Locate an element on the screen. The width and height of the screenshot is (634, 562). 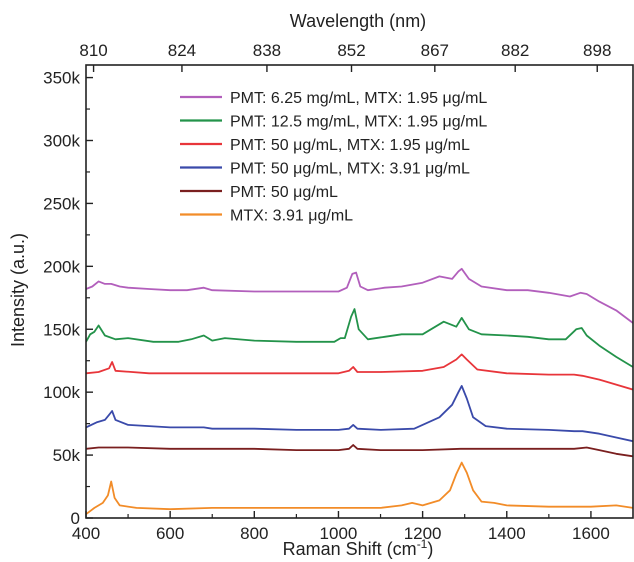
legend-label-2: PMT: 12.5 mg/mL, MTX: 1.95 μg/mL is located at coordinates (358, 122).